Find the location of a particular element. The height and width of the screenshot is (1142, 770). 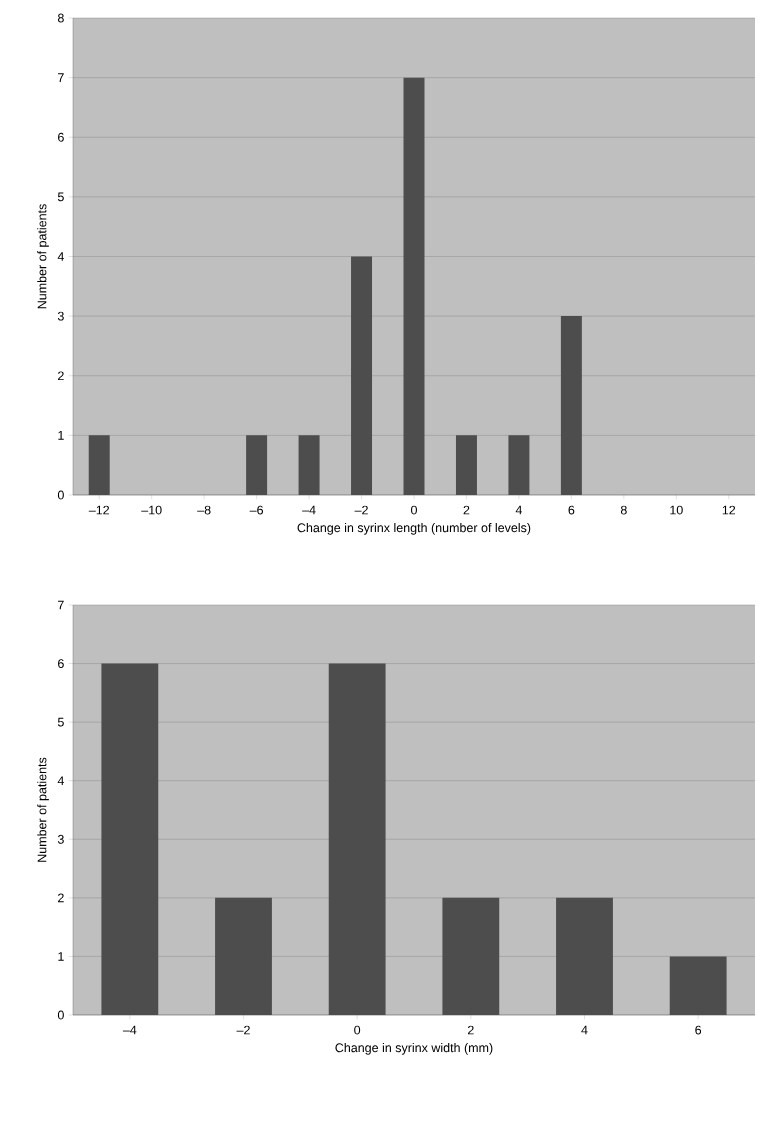

x-tick-label: –8 is located at coordinates (204, 510).